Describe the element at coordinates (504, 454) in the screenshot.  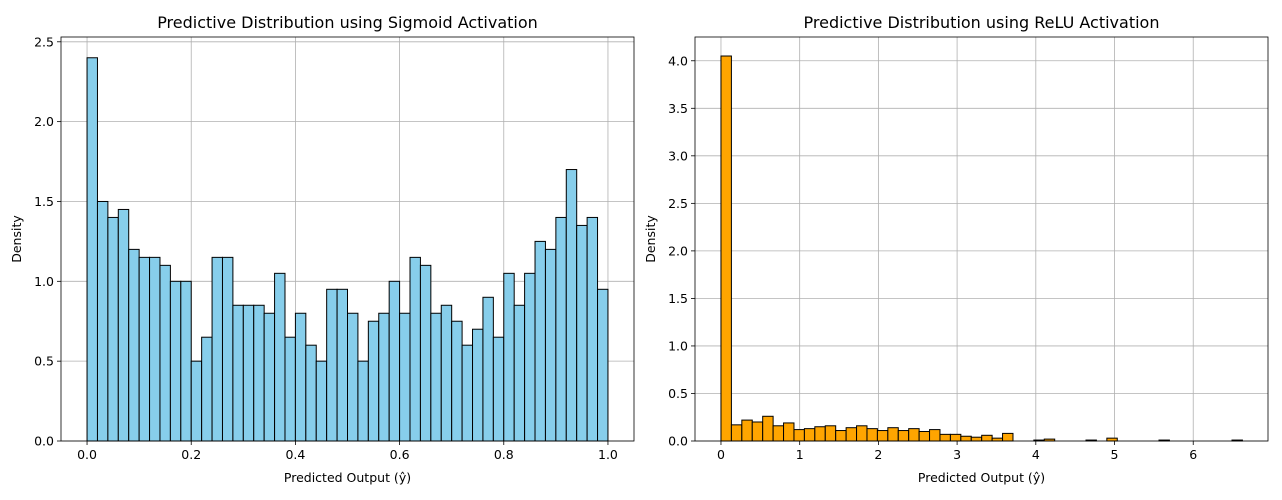
I see `x-tick-label: 0.8` at that location.